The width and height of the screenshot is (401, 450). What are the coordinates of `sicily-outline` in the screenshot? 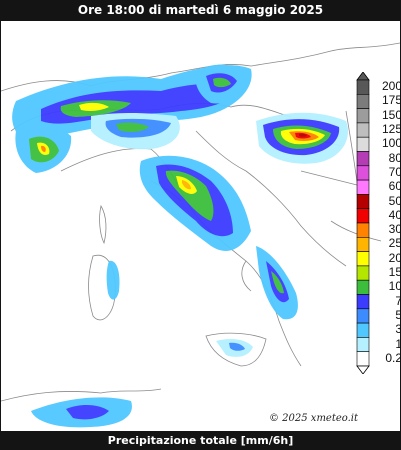 It's located at (236, 349).